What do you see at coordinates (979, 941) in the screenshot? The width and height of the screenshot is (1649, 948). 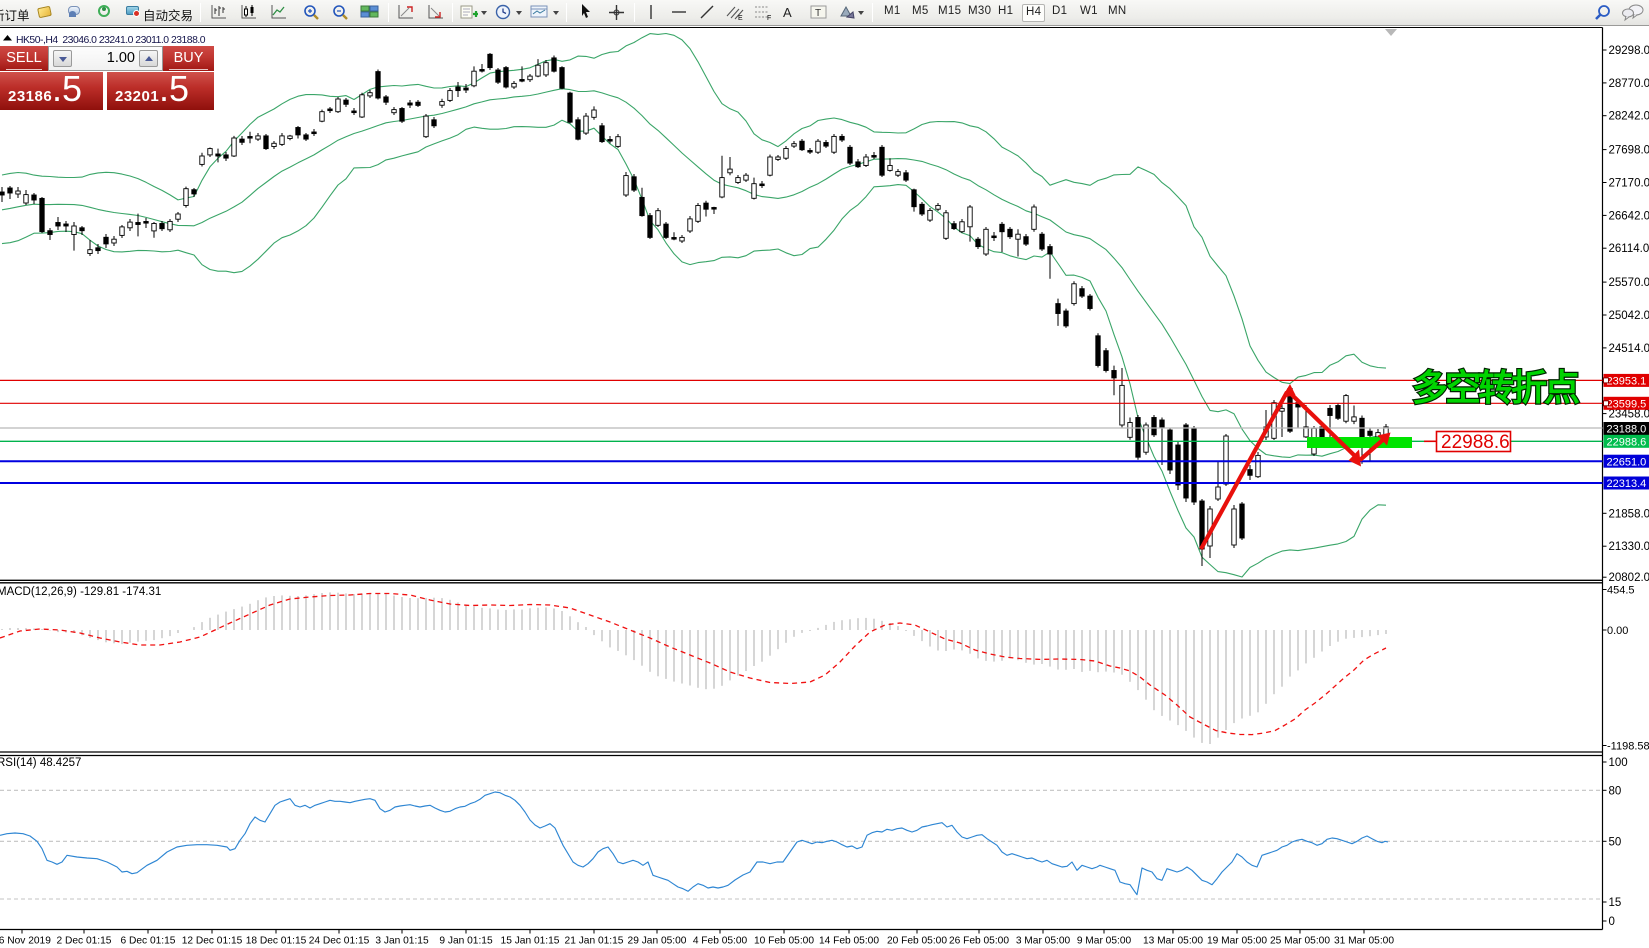 I see `svg-text: 26 Feb 05:00` at bounding box center [979, 941].